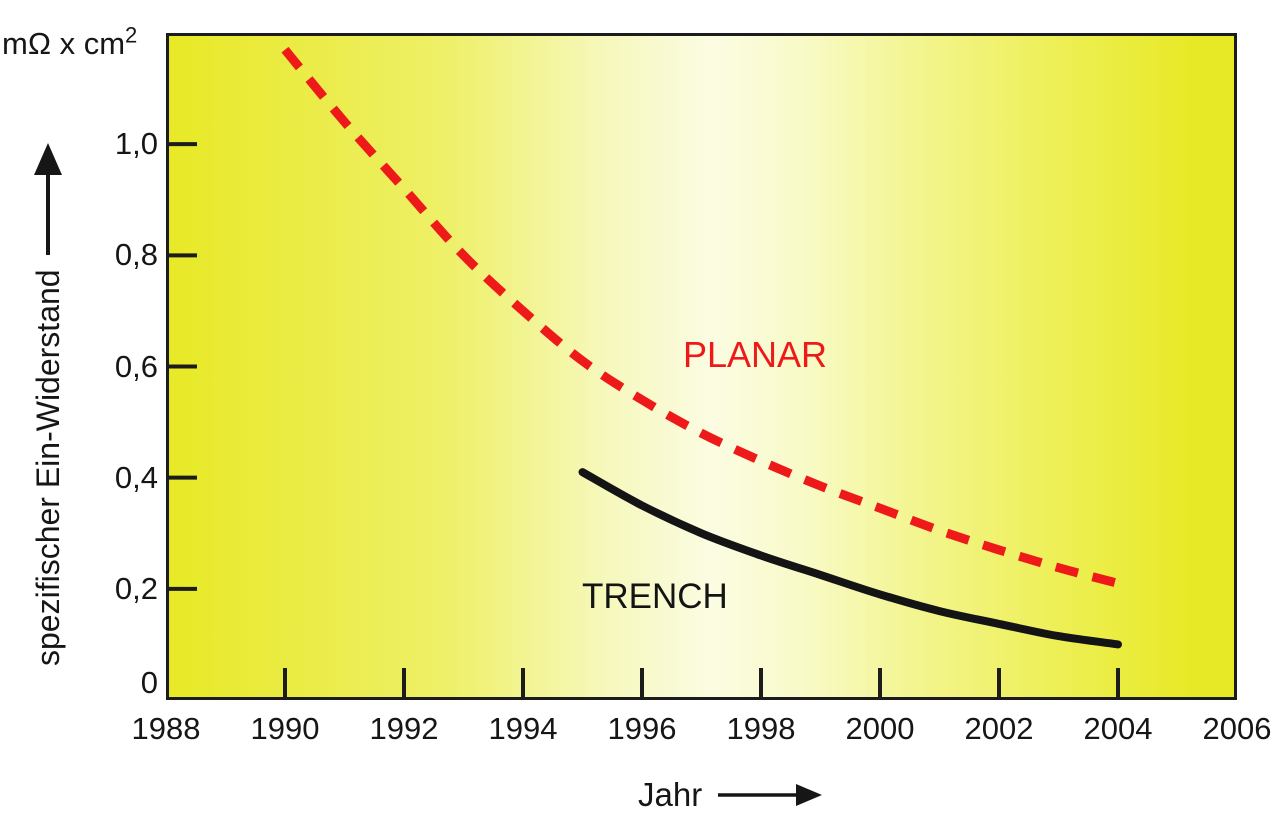 Image resolution: width=1280 pixels, height=825 pixels. I want to click on y-axis-unit-exponent: 2, so click(131, 35).